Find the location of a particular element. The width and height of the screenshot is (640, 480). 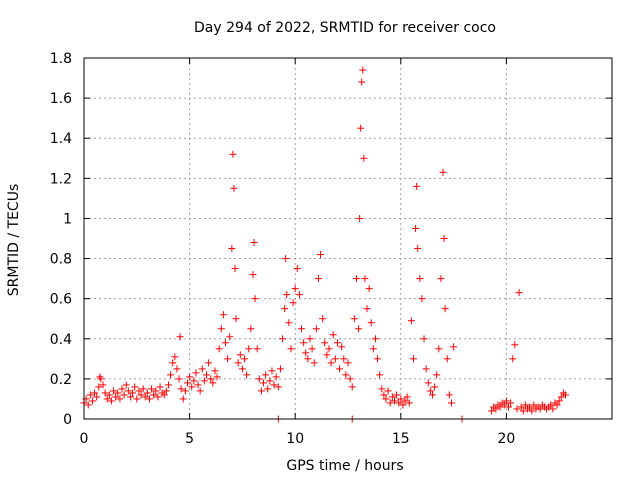

y-tick-label: 0 is located at coordinates (67, 420).